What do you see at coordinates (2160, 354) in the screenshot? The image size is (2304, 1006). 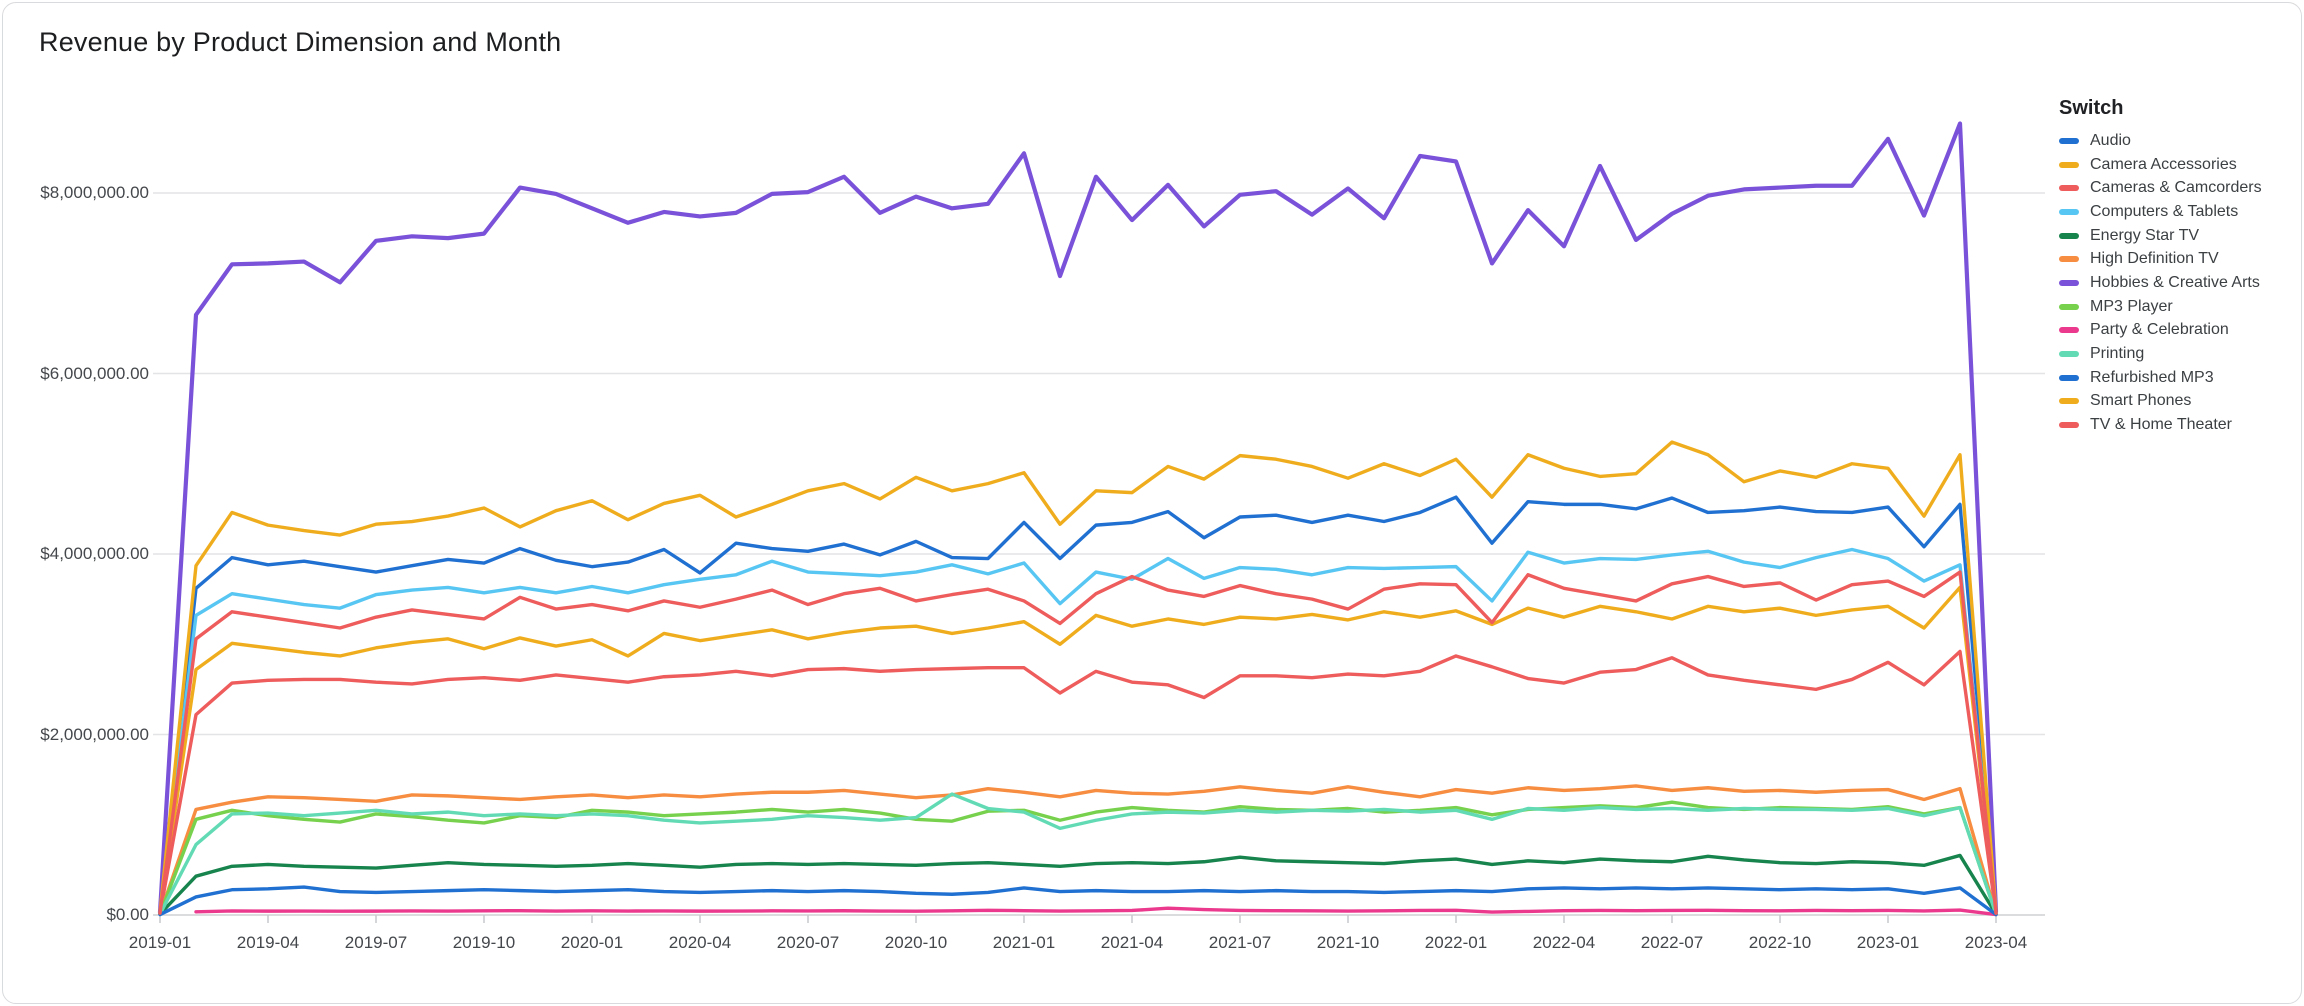 I see `legend-item-printing: Printing` at bounding box center [2160, 354].